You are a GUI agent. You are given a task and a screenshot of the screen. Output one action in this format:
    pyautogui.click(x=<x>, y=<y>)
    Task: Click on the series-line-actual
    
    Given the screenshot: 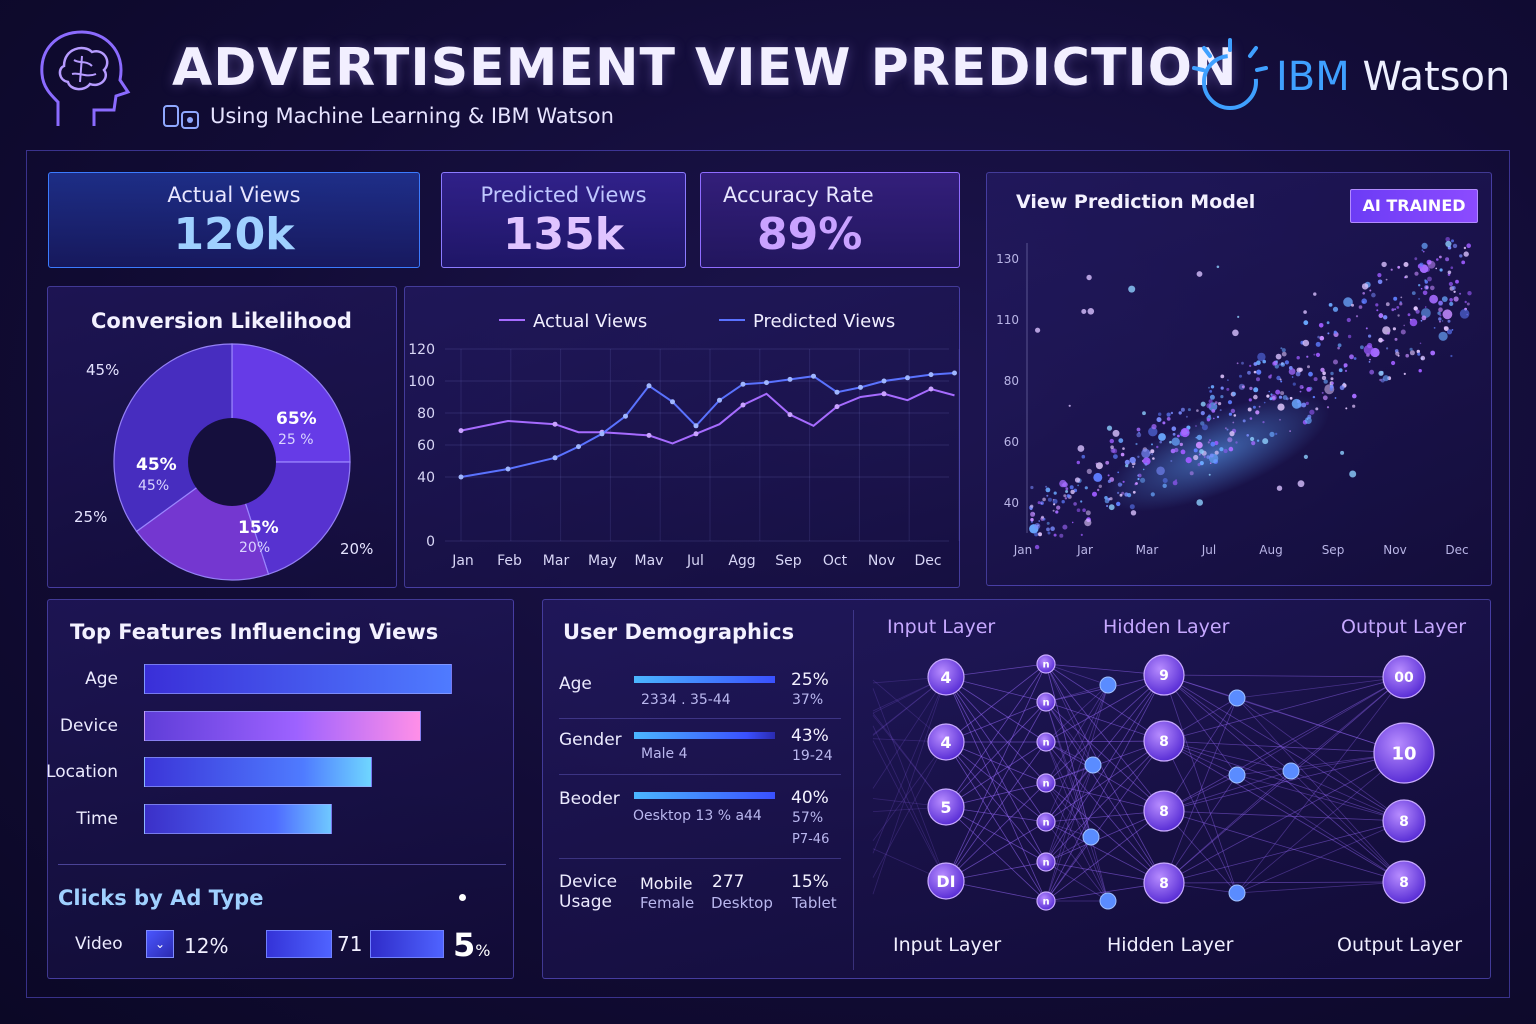 What is the action you would take?
    pyautogui.click(x=707, y=416)
    